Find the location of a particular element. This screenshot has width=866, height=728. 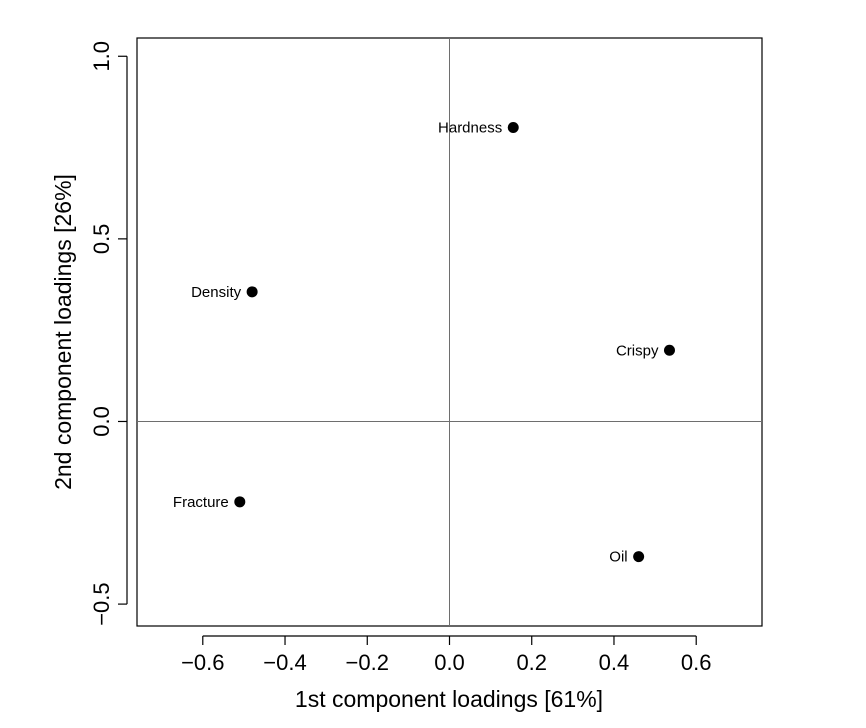

x-tick-label: 0.0 is located at coordinates (449, 662).